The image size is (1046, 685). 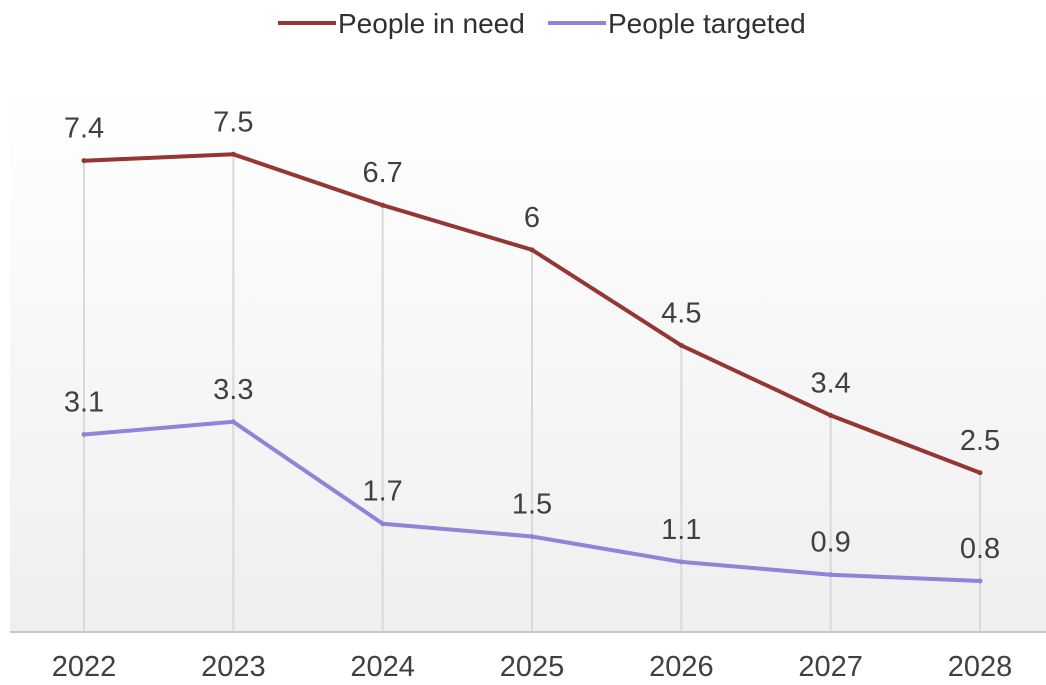 What do you see at coordinates (532, 250) in the screenshot?
I see `data-point-people-in-need-2025` at bounding box center [532, 250].